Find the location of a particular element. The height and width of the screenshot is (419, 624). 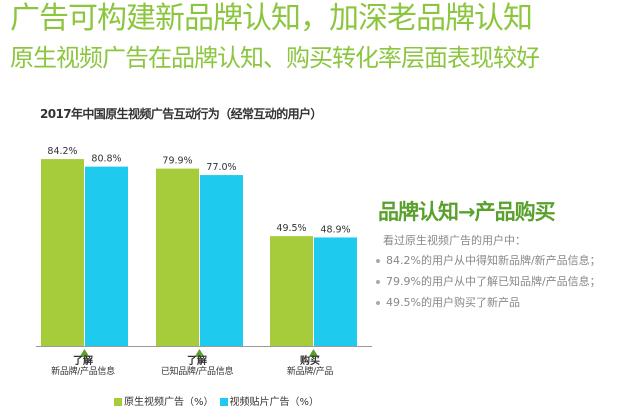

category-label-line1: 购买 is located at coordinates (310, 361).